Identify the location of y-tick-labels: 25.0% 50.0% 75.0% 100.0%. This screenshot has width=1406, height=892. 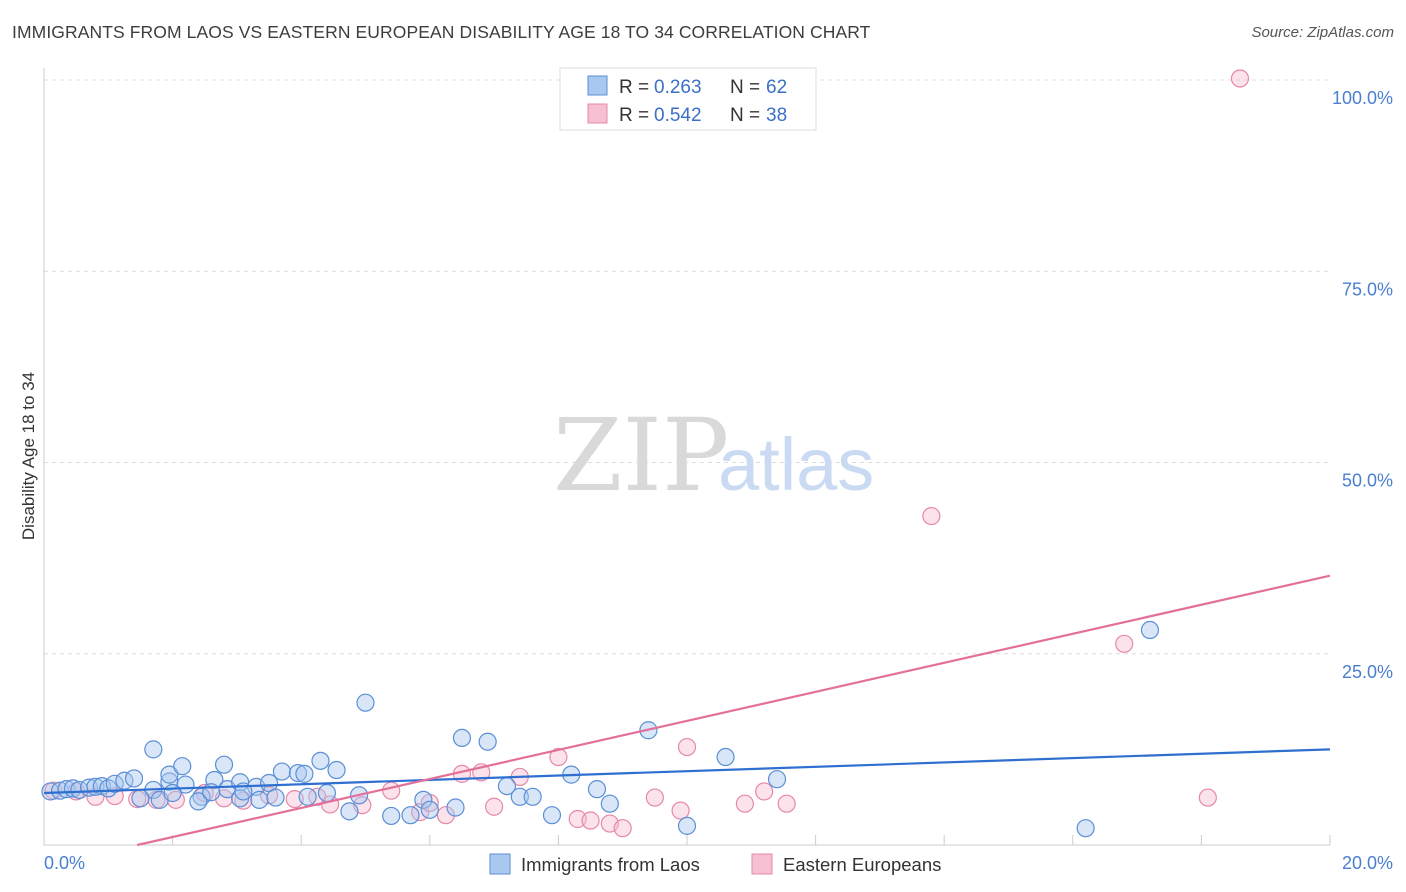
(1362, 385).